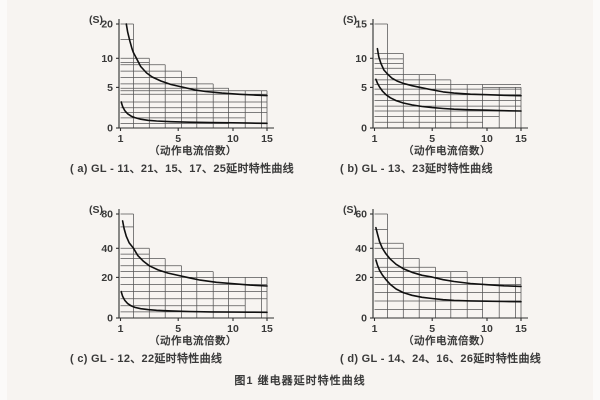 The width and height of the screenshot is (600, 400). What do you see at coordinates (596, 200) in the screenshot?
I see `page-edge-right` at bounding box center [596, 200].